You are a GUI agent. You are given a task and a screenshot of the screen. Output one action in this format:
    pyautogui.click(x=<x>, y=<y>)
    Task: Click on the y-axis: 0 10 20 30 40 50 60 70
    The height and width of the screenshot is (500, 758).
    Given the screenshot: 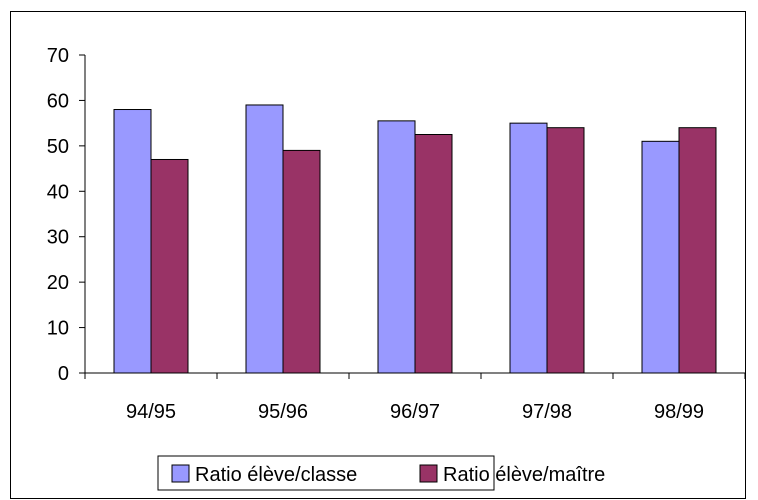 What is the action you would take?
    pyautogui.click(x=66, y=215)
    